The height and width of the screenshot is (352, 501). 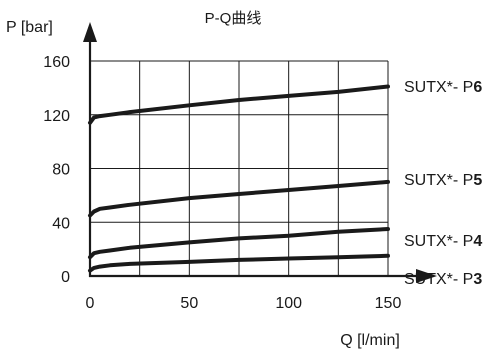 What do you see at coordinates (90, 32) in the screenshot?
I see `y-axis-arrow` at bounding box center [90, 32].